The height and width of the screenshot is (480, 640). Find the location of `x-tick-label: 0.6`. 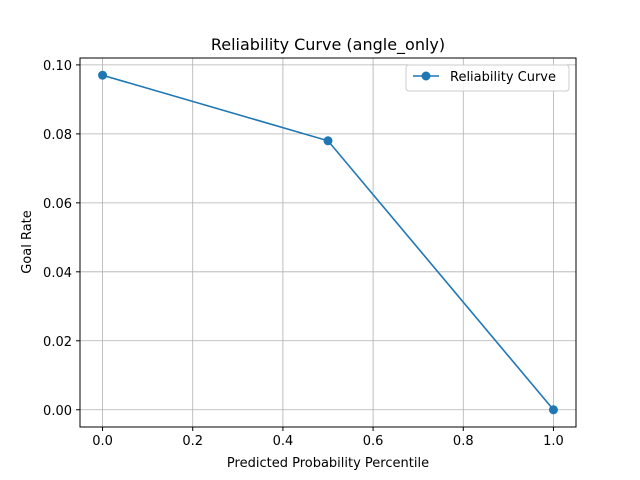

x-tick-label: 0.6 is located at coordinates (373, 441).